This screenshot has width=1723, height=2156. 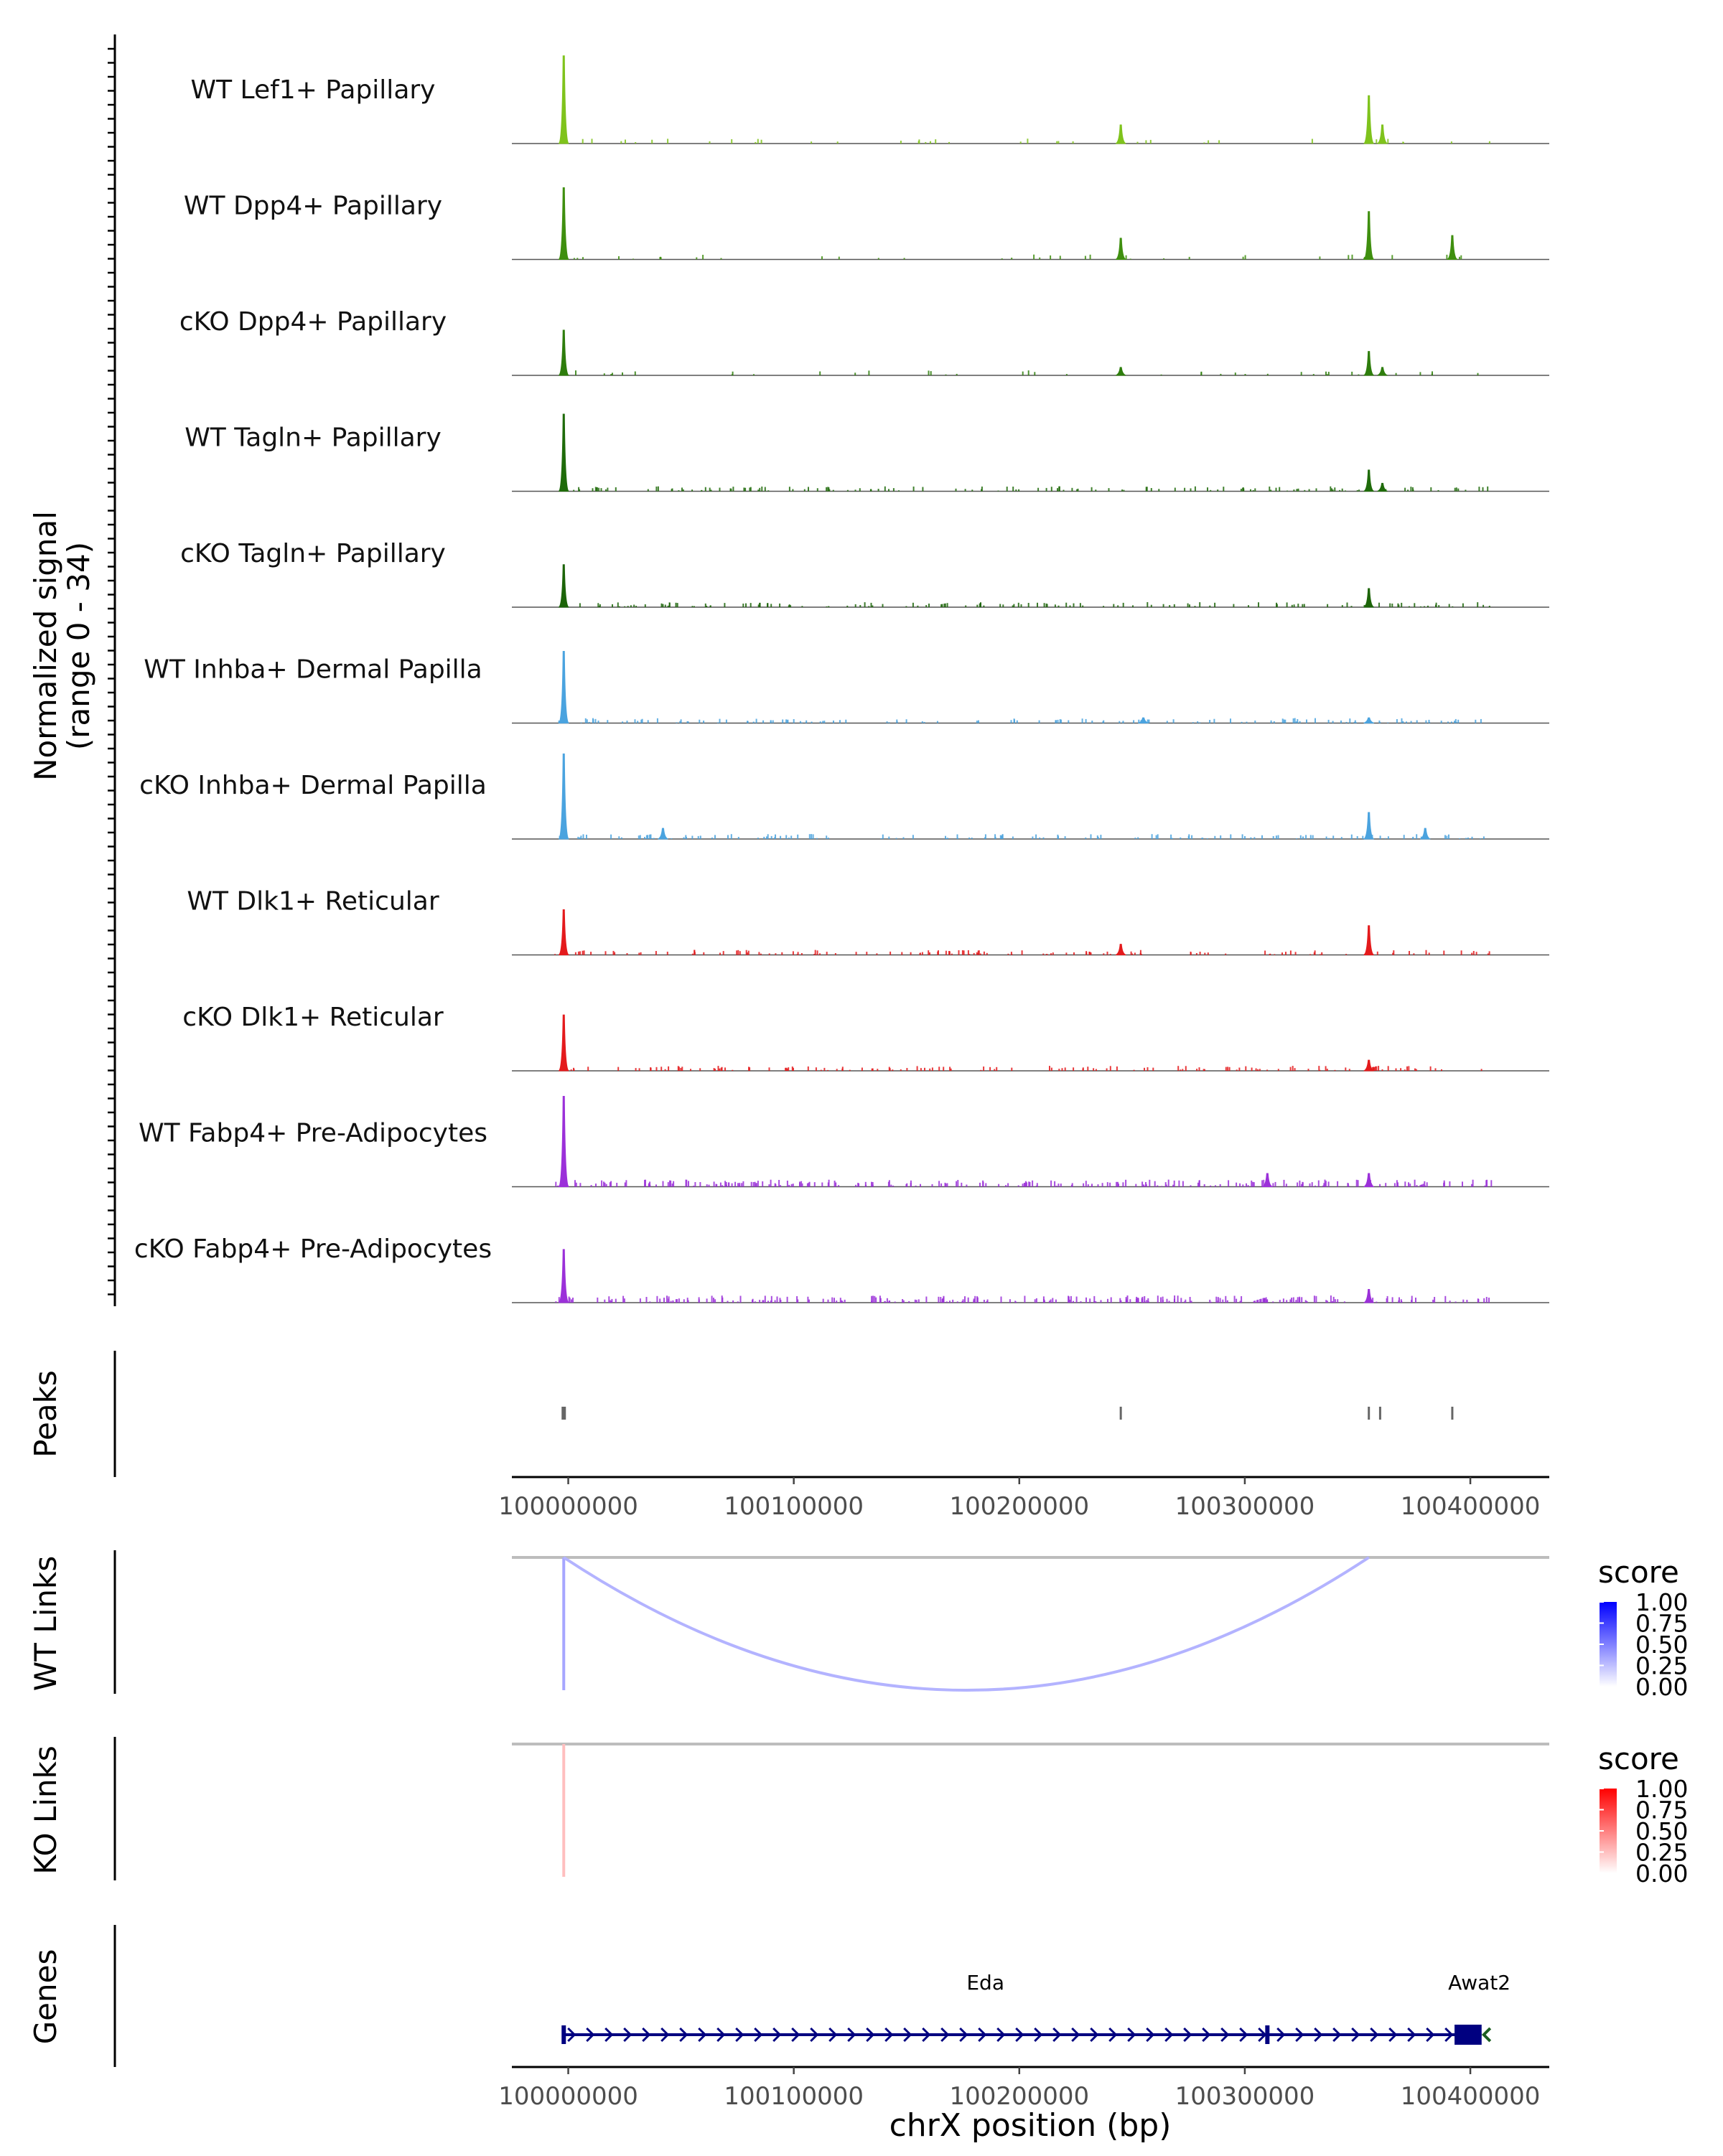 What do you see at coordinates (313, 438) in the screenshot?
I see `track-label: WT Tagln+ Papillary` at bounding box center [313, 438].